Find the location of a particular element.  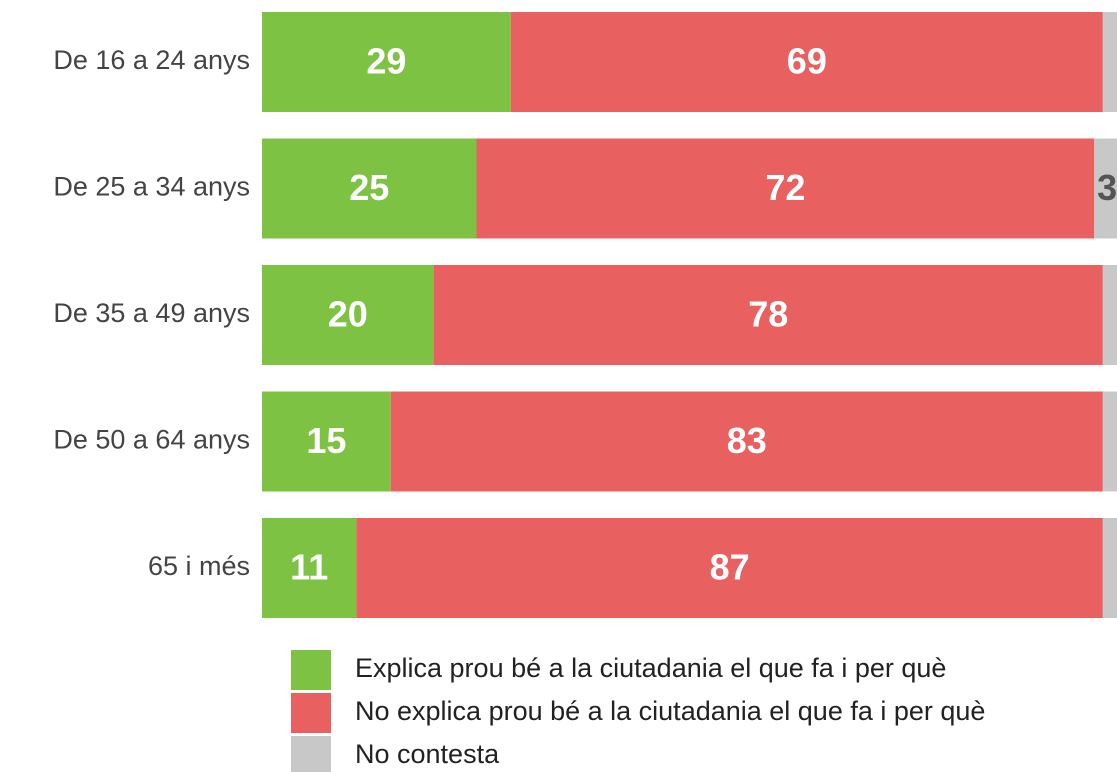

data-label: 69 is located at coordinates (807, 61).